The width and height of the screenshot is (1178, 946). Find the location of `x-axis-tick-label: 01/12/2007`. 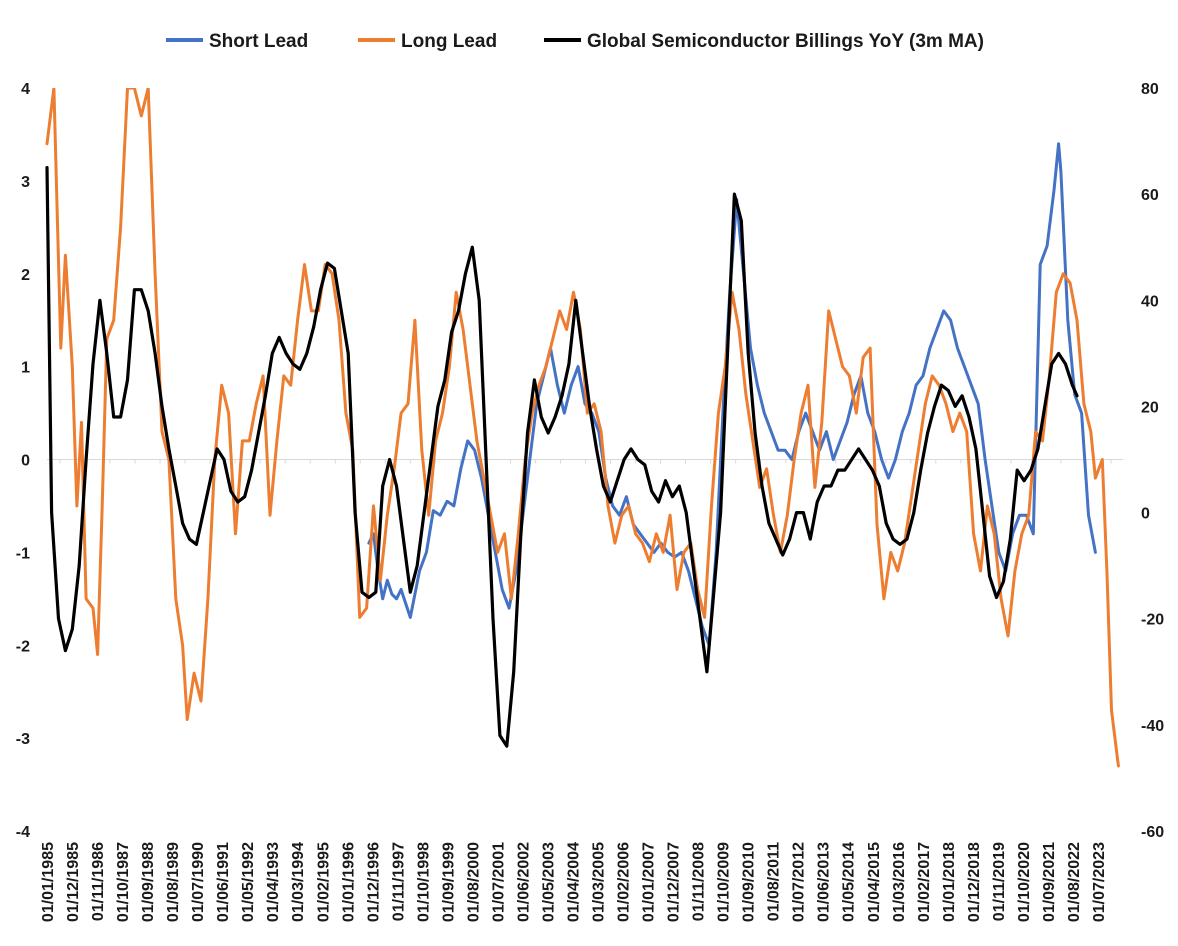

x-axis-tick-label: 01/12/2007 is located at coordinates (674, 882).